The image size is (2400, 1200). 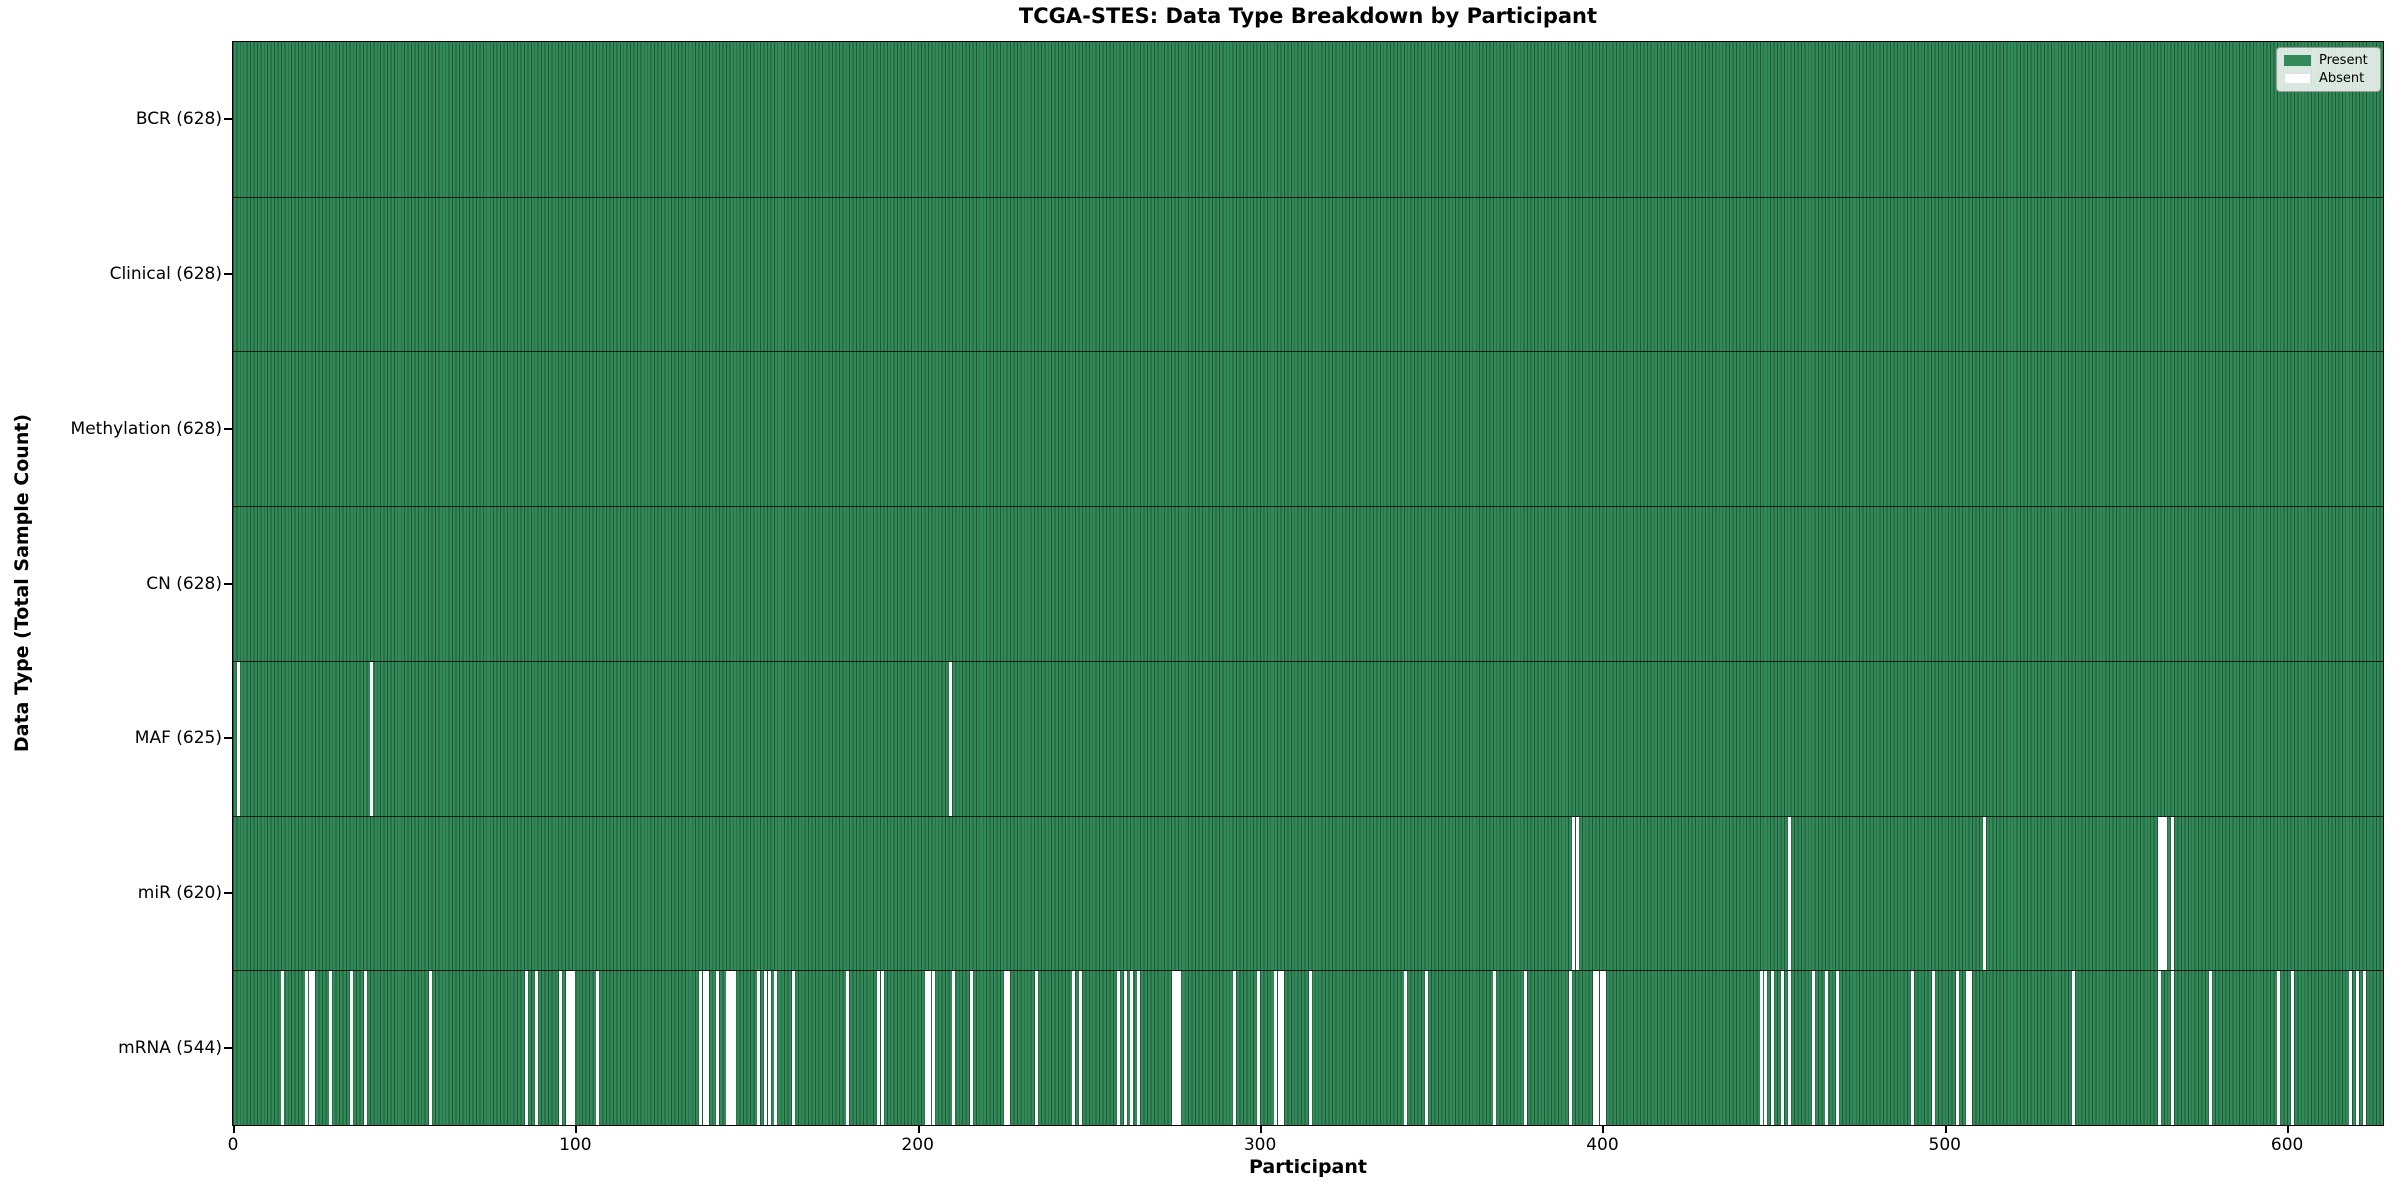 What do you see at coordinates (2343, 60) in the screenshot?
I see `legend-present-label: Present` at bounding box center [2343, 60].